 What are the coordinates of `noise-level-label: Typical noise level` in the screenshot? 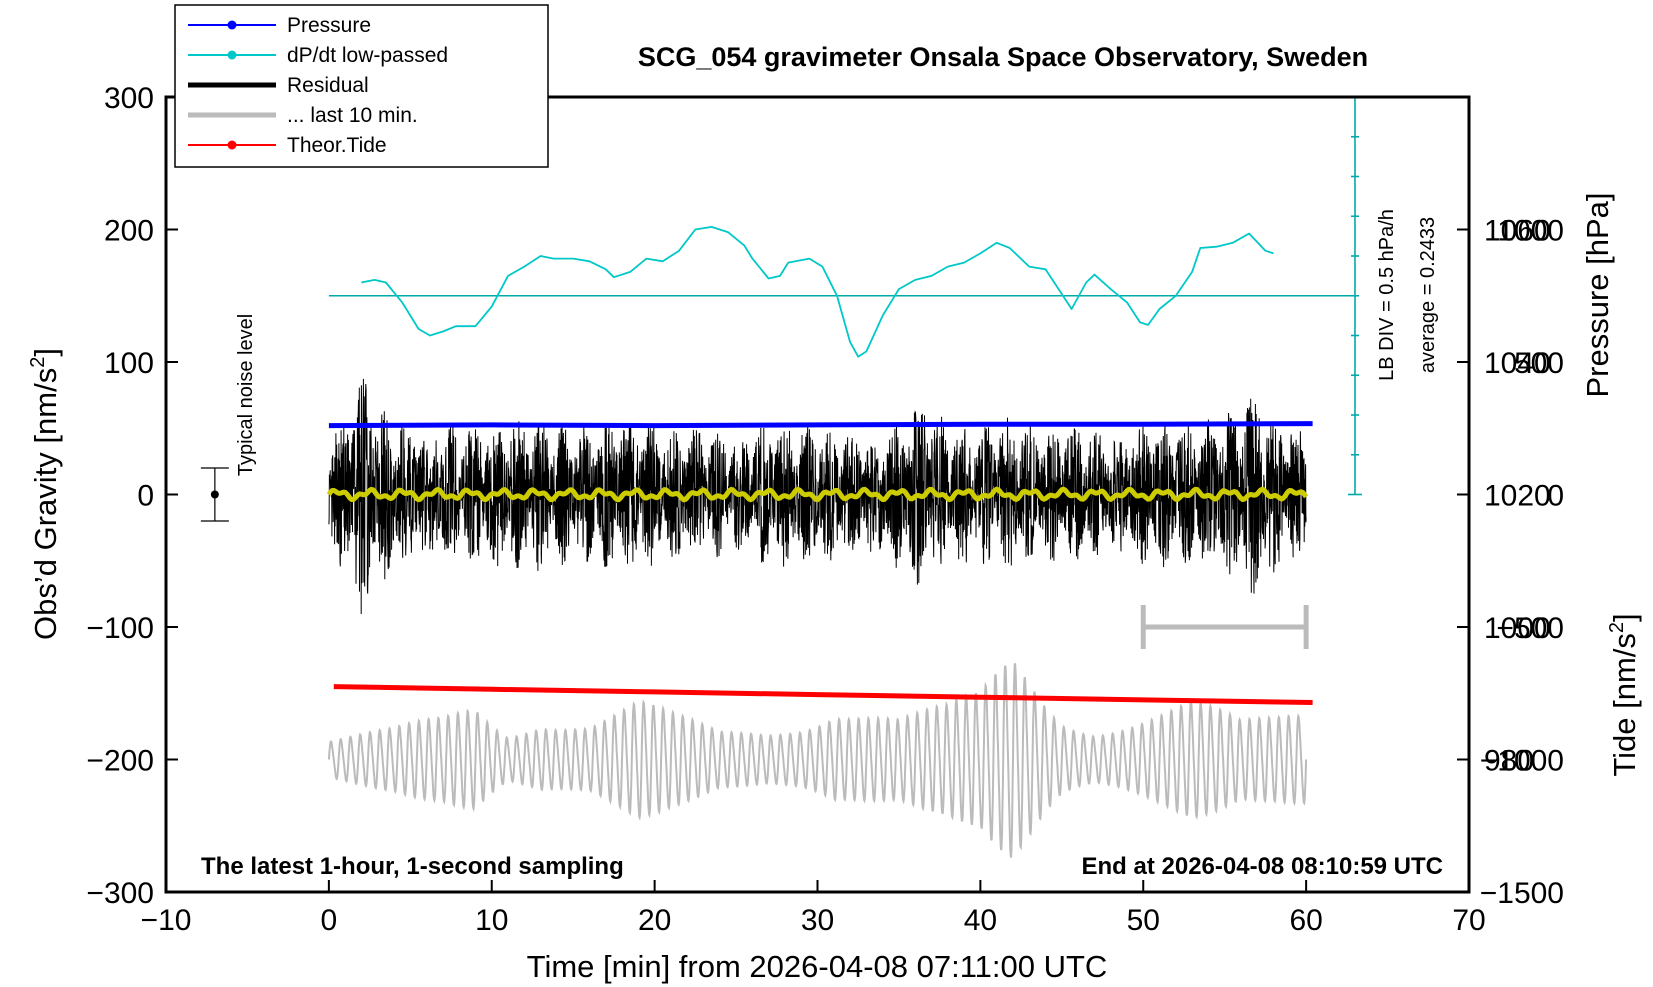 It's located at (246, 395).